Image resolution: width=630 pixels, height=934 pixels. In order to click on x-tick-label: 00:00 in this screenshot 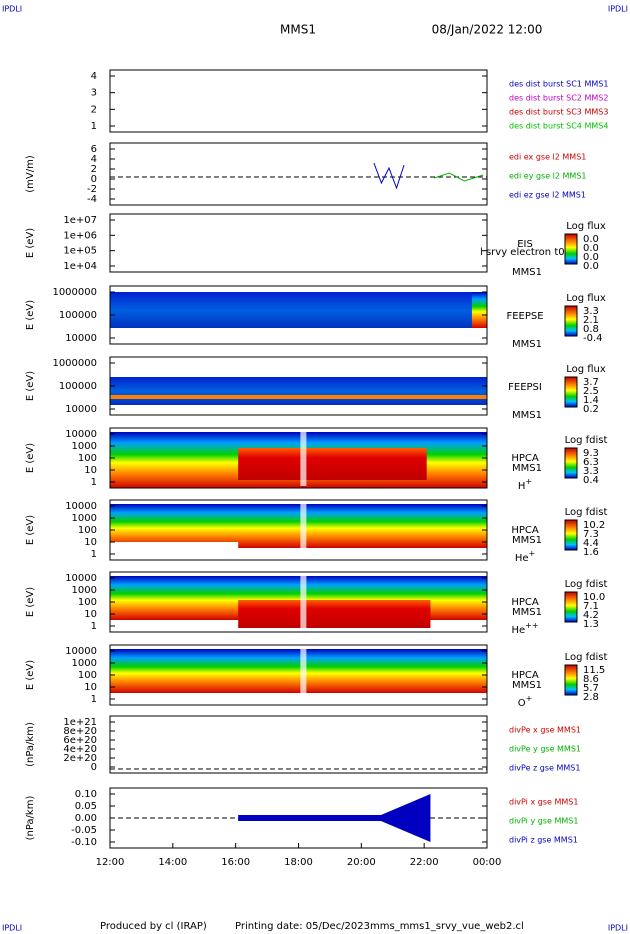, I will do `click(487, 862)`.